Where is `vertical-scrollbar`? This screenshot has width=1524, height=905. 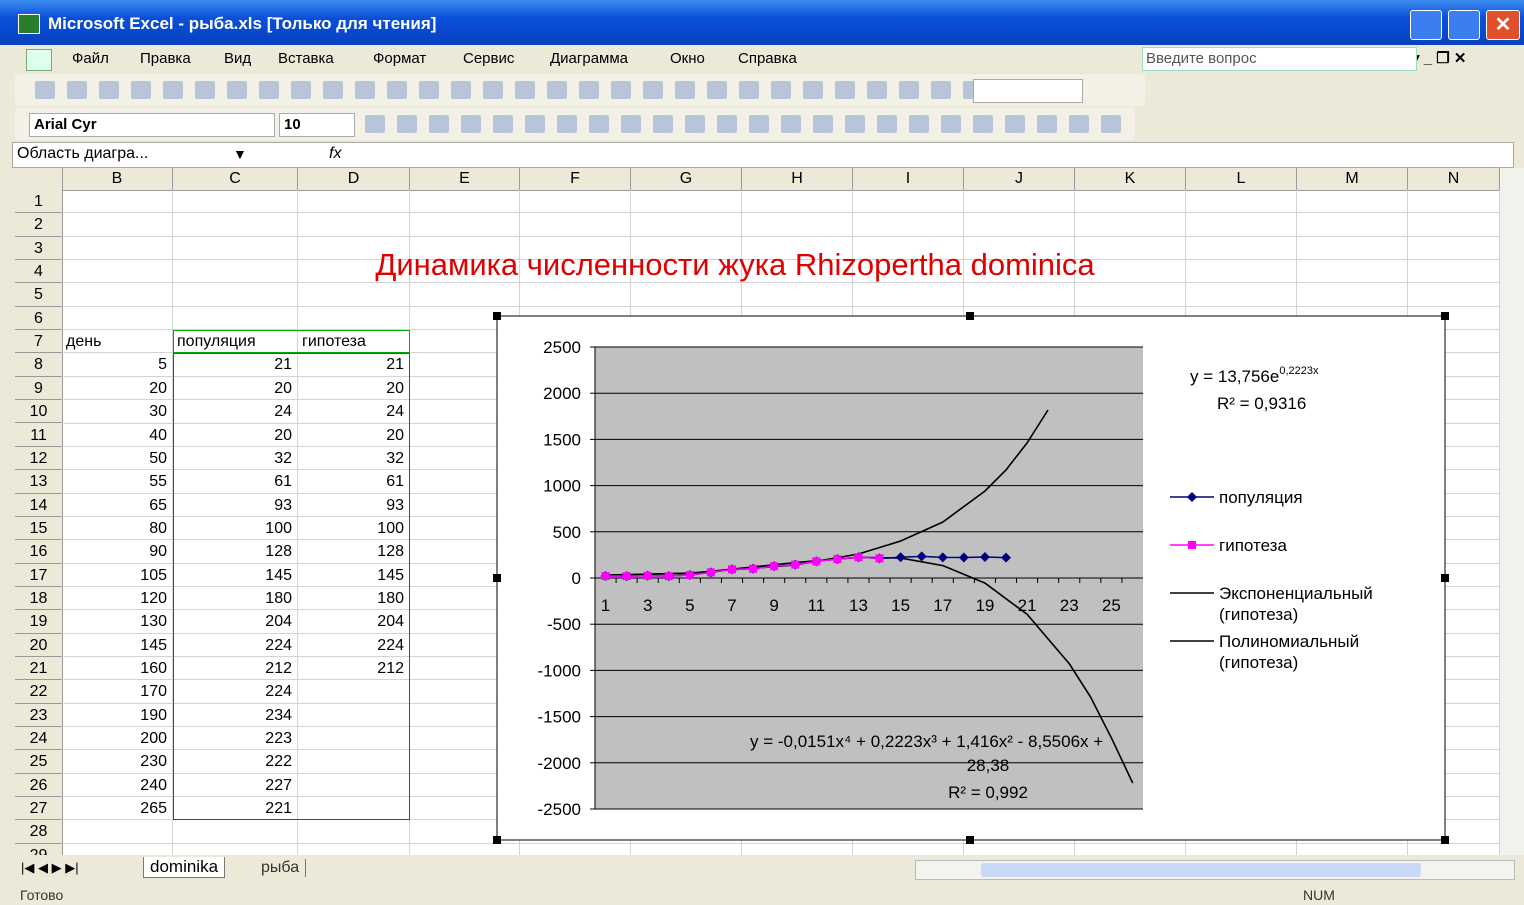 vertical-scrollbar is located at coordinates (1512, 511).